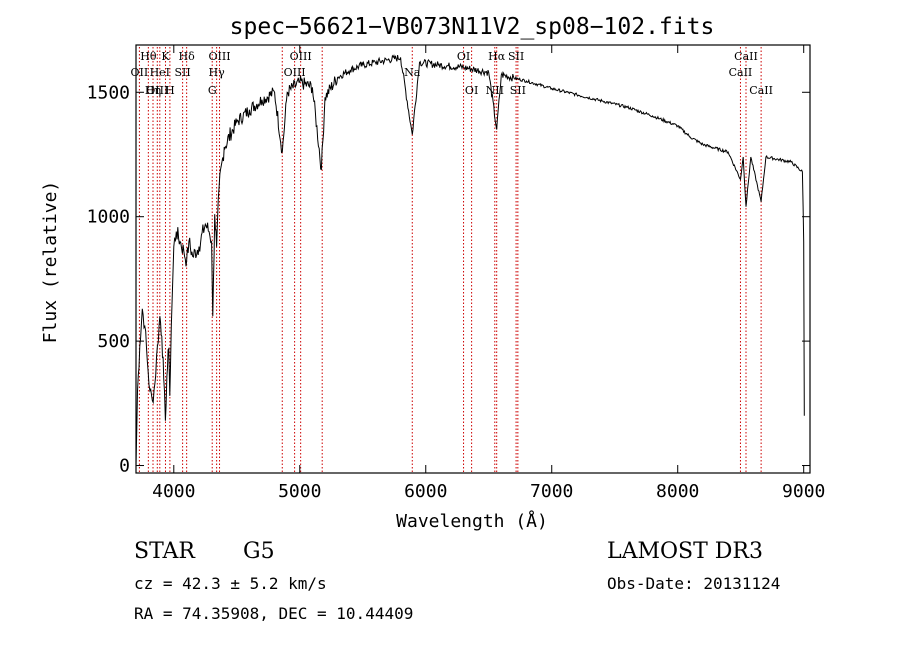  Describe the element at coordinates (299, 491) in the screenshot. I see `x-tick-label: 5000` at that location.